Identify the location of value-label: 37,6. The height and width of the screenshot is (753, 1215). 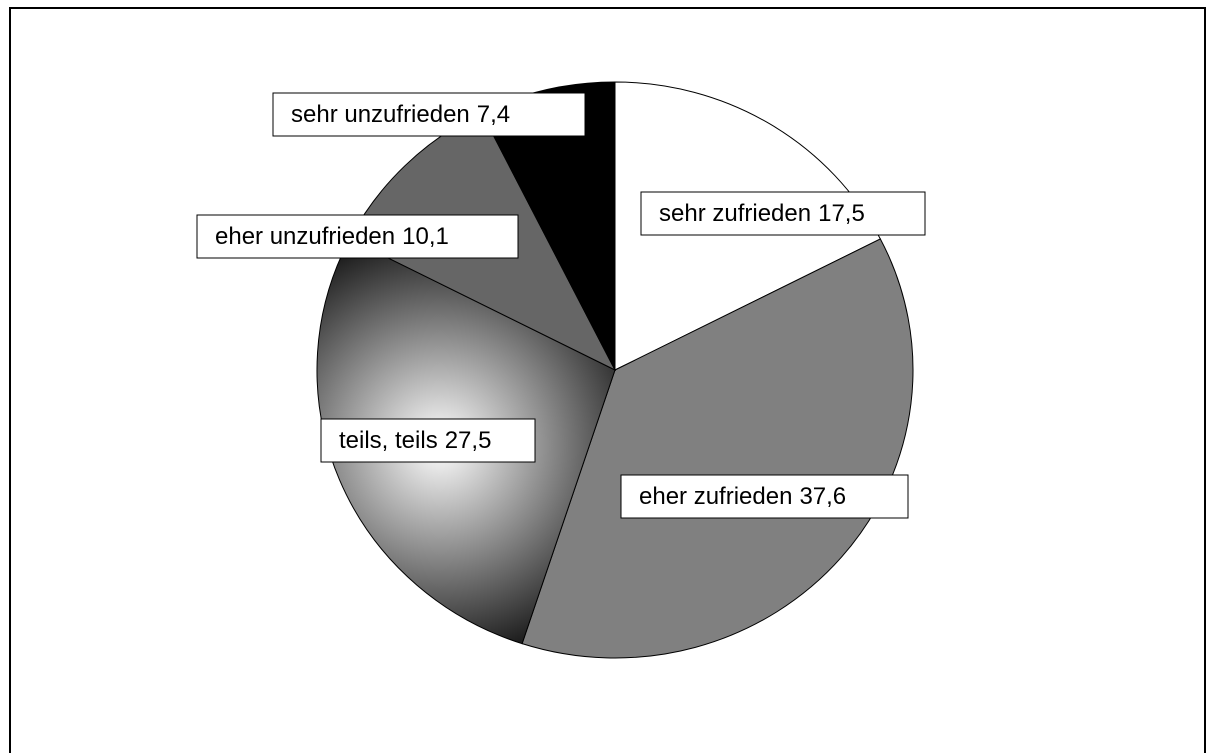
(822, 496).